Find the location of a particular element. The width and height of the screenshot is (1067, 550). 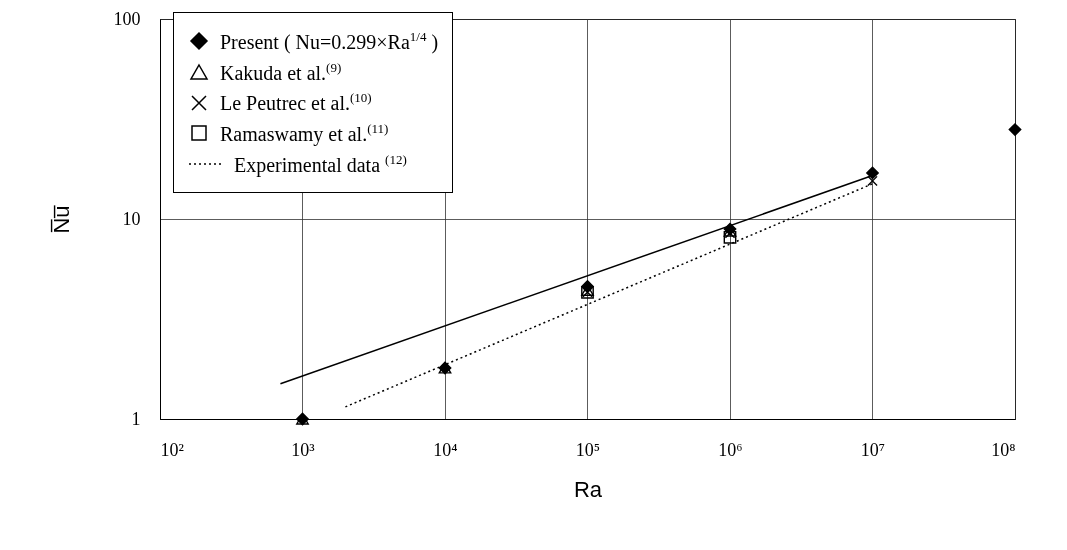

y-tick-label: 1 is located at coordinates (136, 418).